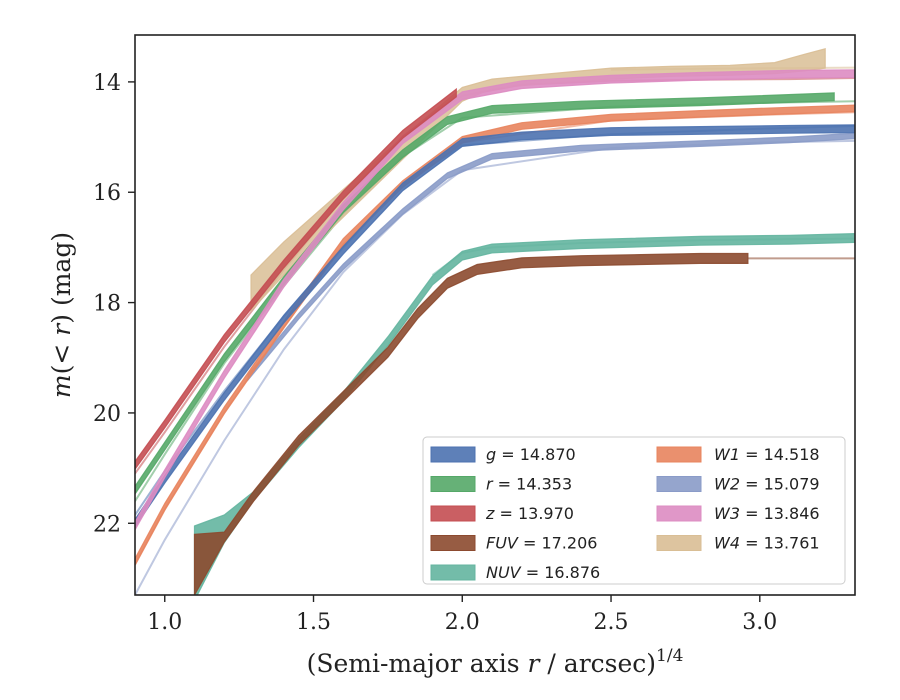 This screenshot has height=700, width=900. Describe the element at coordinates (679, 543) in the screenshot. I see `legend-swatch-W4` at that location.